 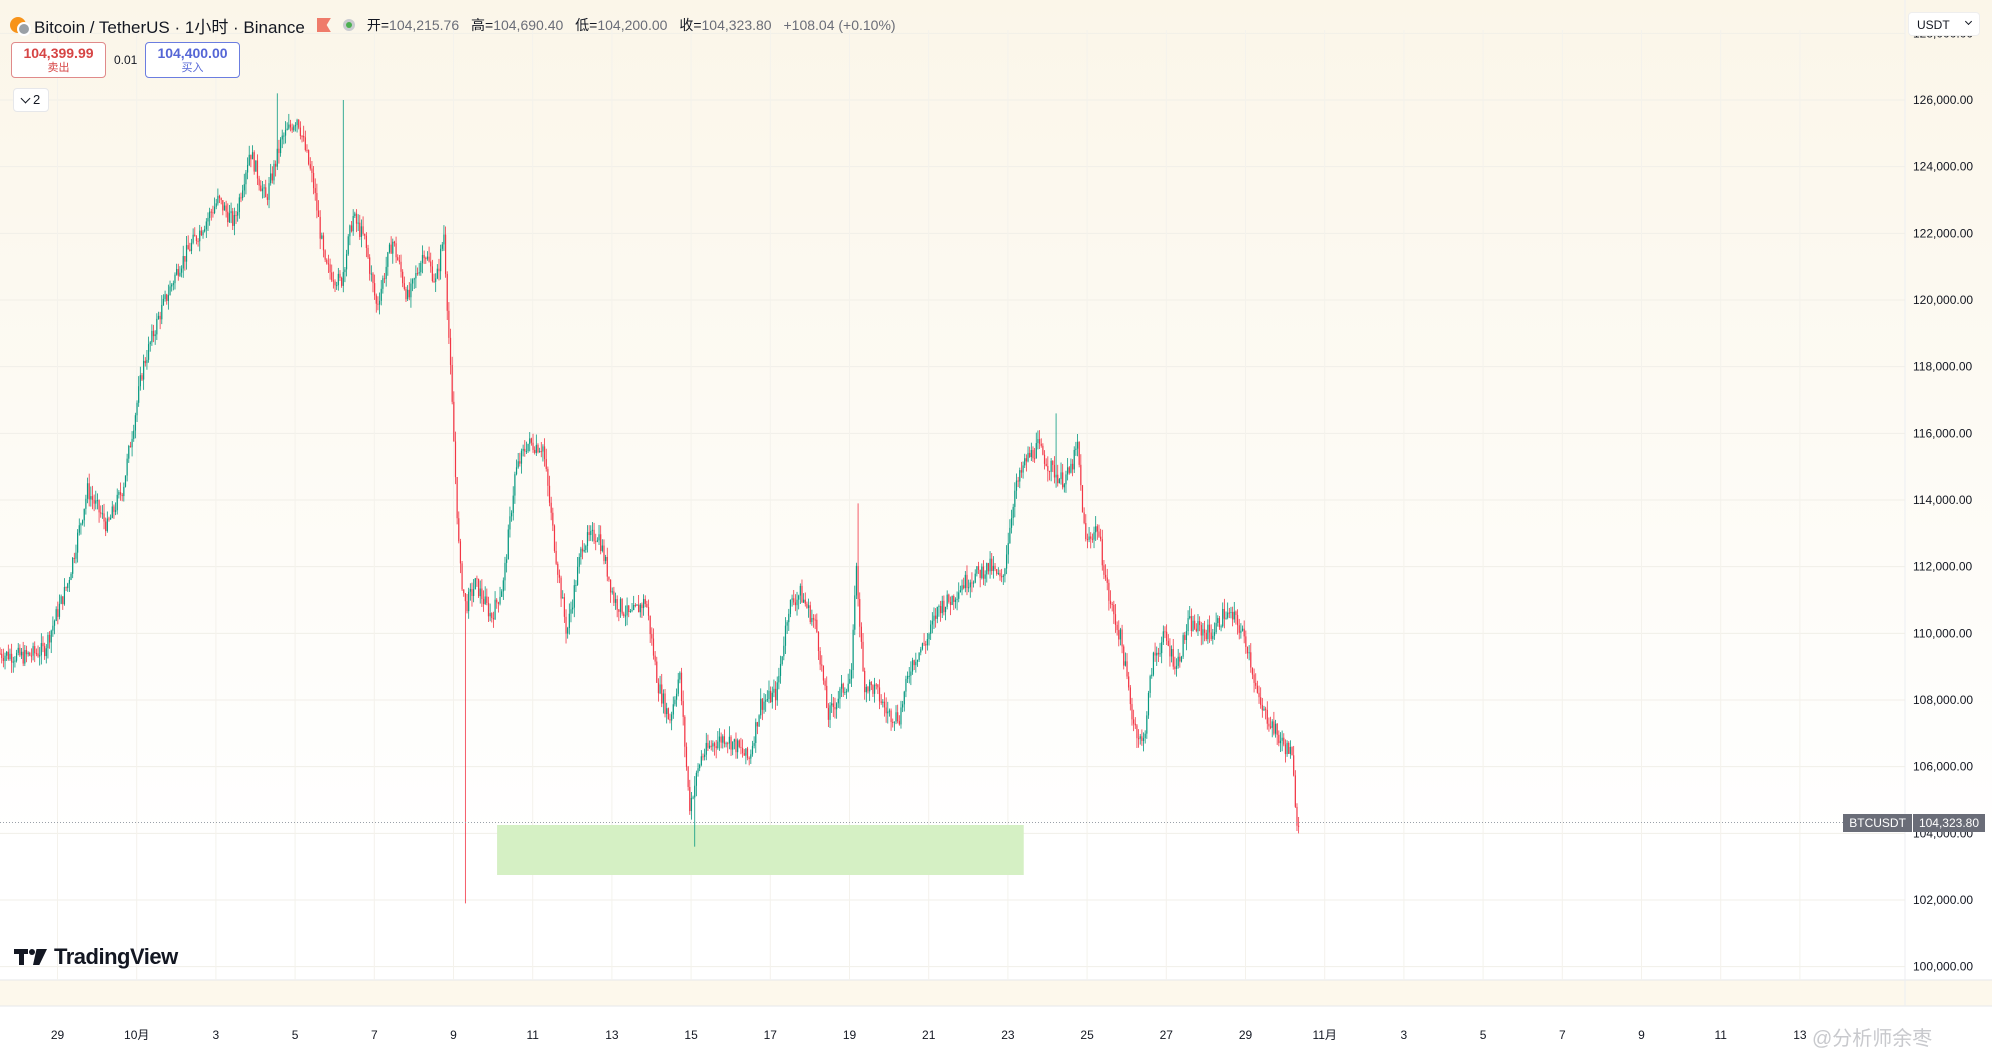 I want to click on time-axis: 29 10月 3 5 7 9 11 13 15 17 19 21 23 25 27 29 11月 3 5 7 9 11 13, so click(x=929, y=1035).